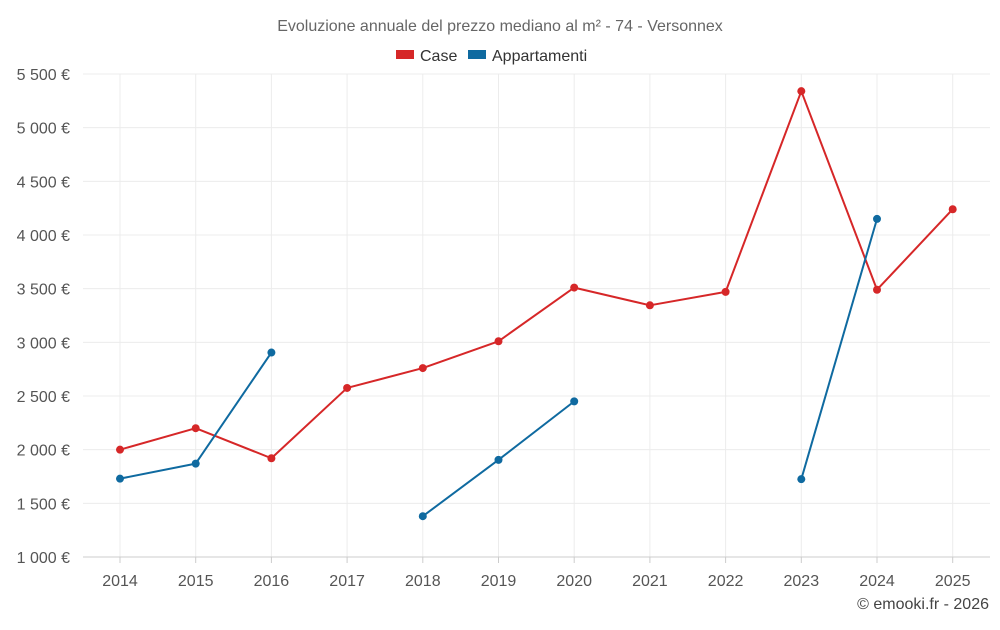 This screenshot has height=630, width=1000. I want to click on y-tick-label: 4 000 €, so click(43, 236).